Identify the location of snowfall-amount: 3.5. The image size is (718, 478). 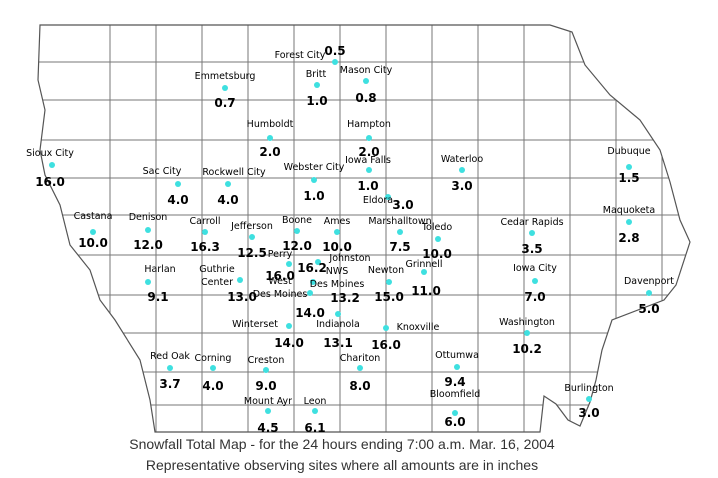
(531, 249).